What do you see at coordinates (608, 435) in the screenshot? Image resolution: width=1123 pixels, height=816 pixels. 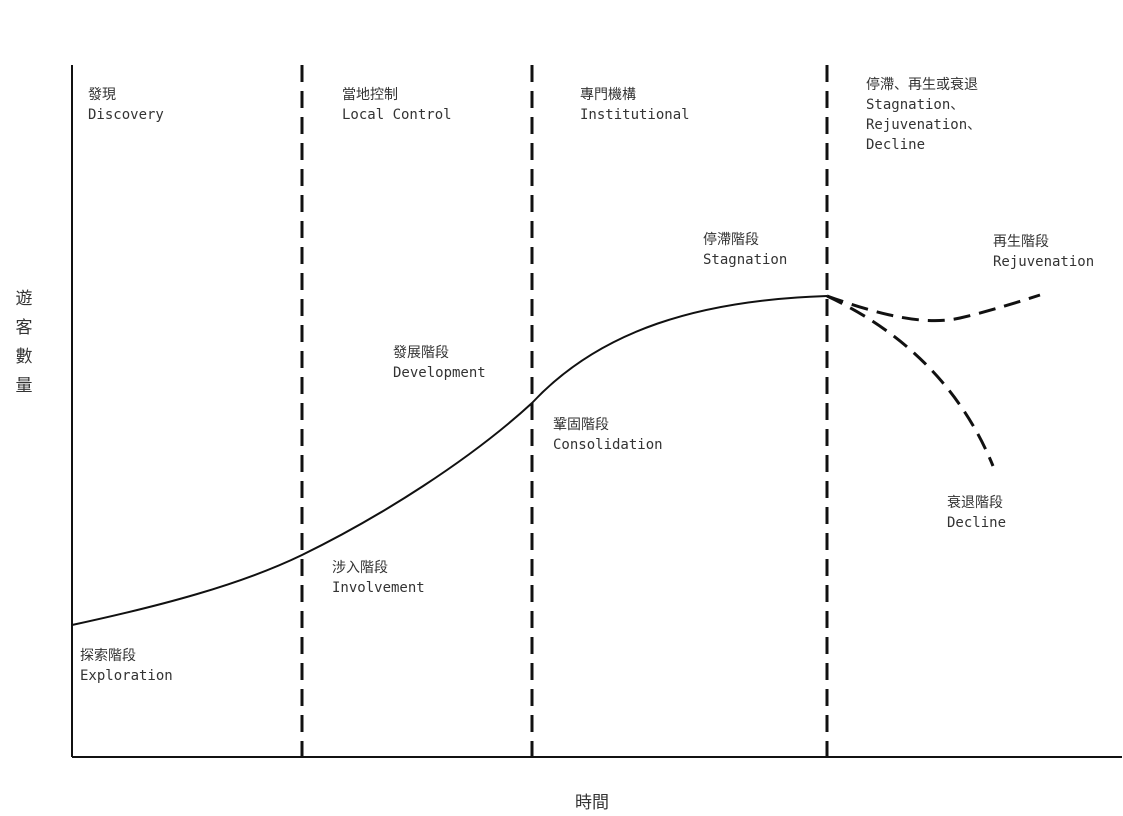 I see `stage-label-consolidation: 鞏固階段 Consolidation` at bounding box center [608, 435].